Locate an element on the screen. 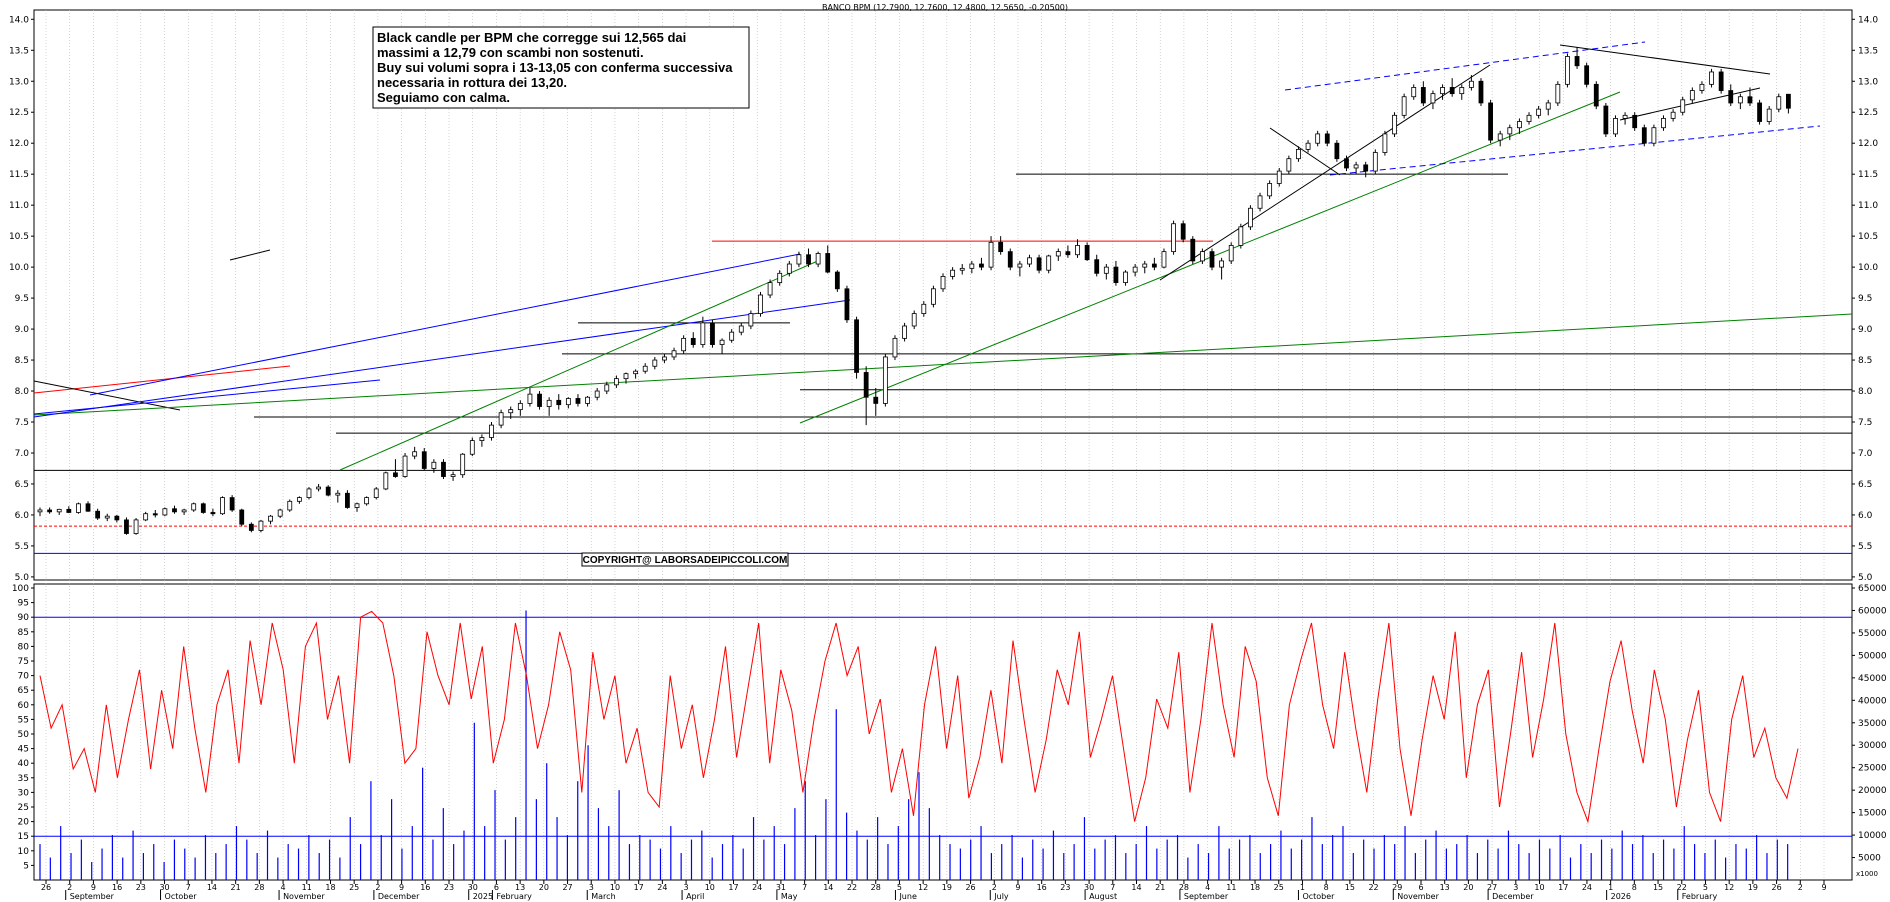  oscillator-tick-label: 95 is located at coordinates (23, 604).